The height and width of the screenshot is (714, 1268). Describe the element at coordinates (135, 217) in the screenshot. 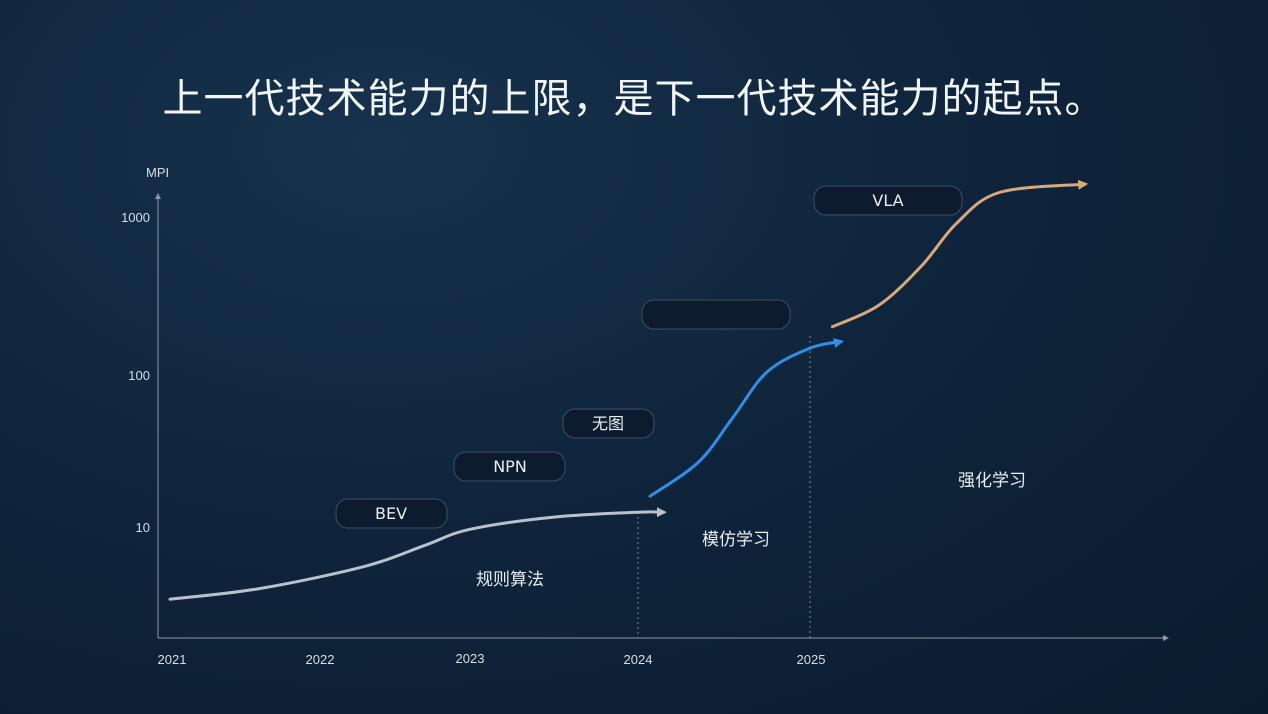

I see `y-tick-label: 1000` at that location.